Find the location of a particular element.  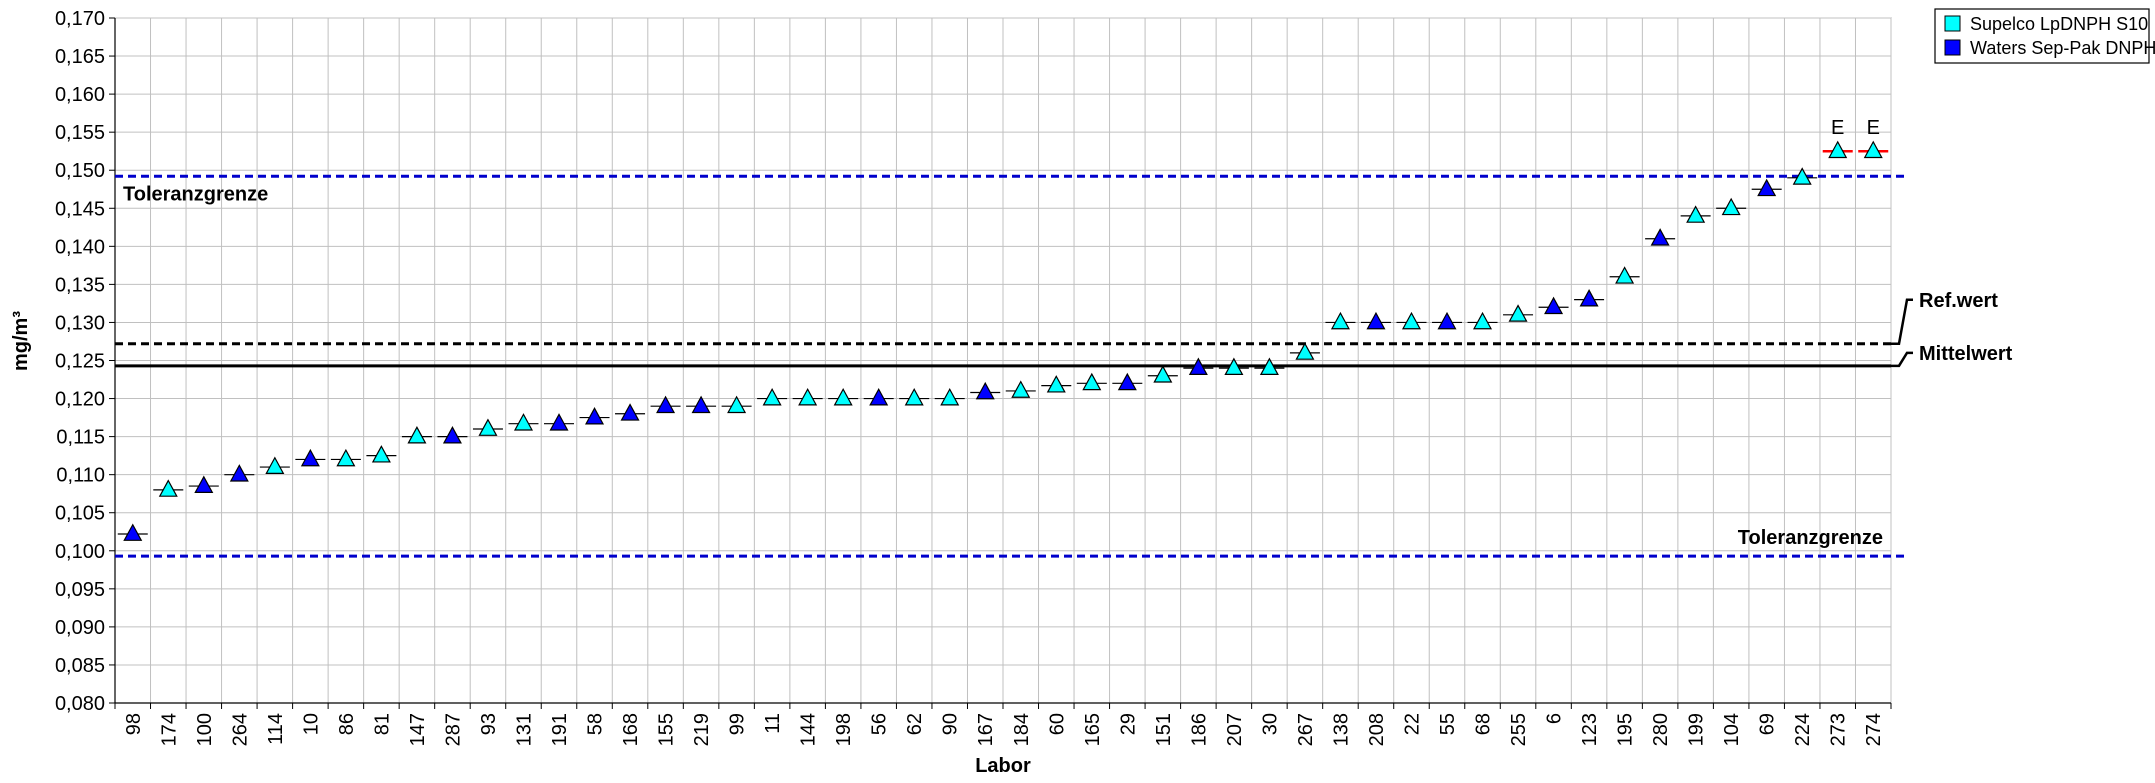

x-tick-label: 274 is located at coordinates (1874, 729).